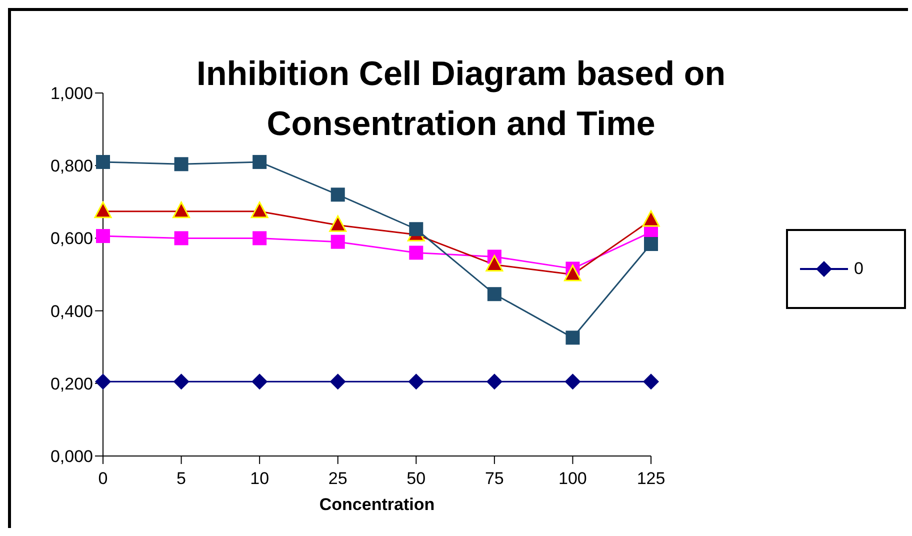 The image size is (912, 536). Describe the element at coordinates (461, 99) in the screenshot. I see `chart-title: Inhibition Cell Diagram based on Consentration and Time` at that location.